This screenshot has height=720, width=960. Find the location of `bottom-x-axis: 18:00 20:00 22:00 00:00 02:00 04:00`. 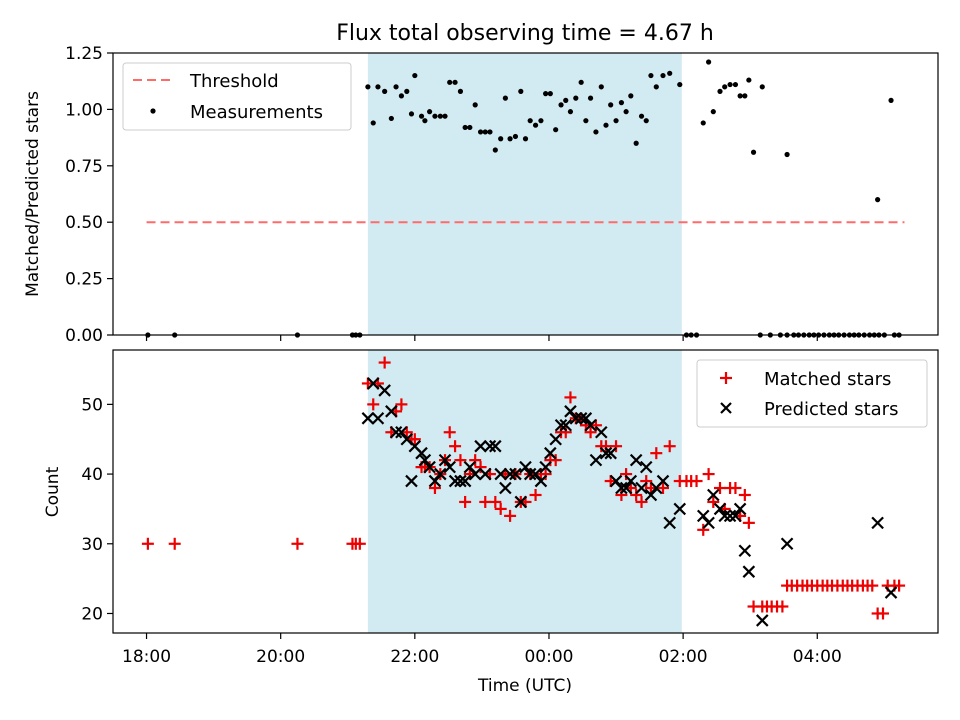

bottom-x-axis: 18:00 20:00 22:00 00:00 02:00 04:00 is located at coordinates (482, 650).